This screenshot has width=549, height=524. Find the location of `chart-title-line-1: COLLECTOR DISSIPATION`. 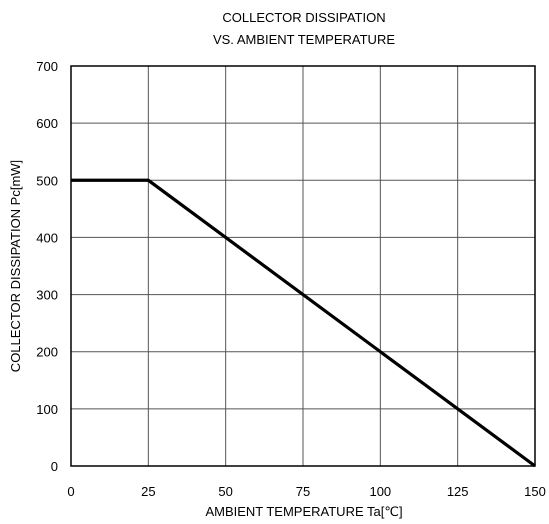

chart-title-line-1: COLLECTOR DISSIPATION is located at coordinates (303, 17).